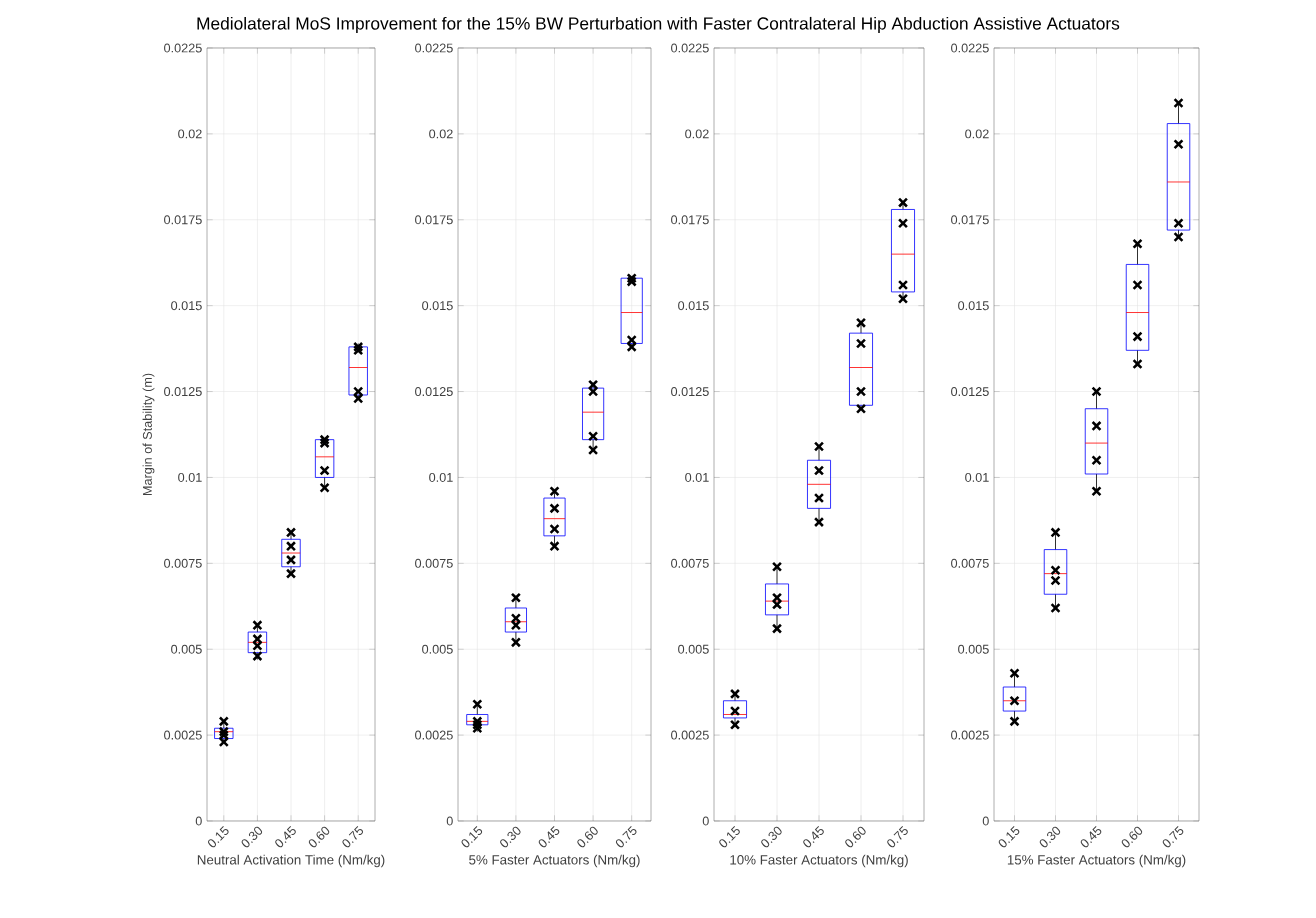  What do you see at coordinates (291, 861) in the screenshot?
I see `x-axis-title: Neutral Activation Time (Nm/kg)` at bounding box center [291, 861].